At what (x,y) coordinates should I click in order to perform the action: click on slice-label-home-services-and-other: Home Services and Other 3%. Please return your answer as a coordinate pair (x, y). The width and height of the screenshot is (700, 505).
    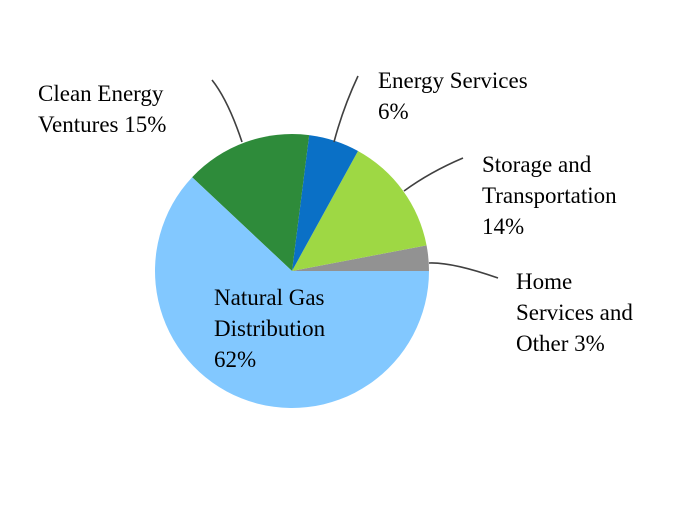
    Looking at the image, I should click on (574, 312).